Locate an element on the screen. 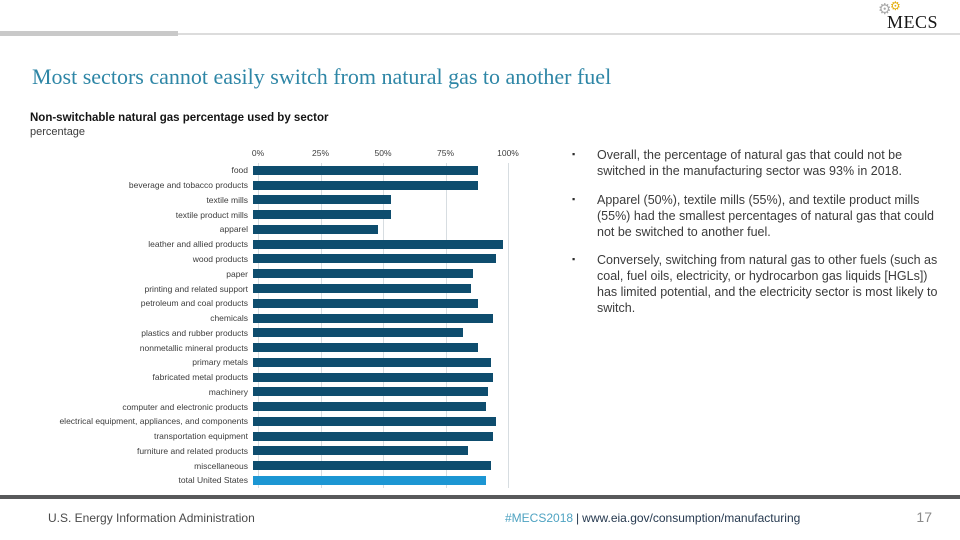 Image resolution: width=960 pixels, height=540 pixels. category-label: printing and related support is located at coordinates (196, 288).